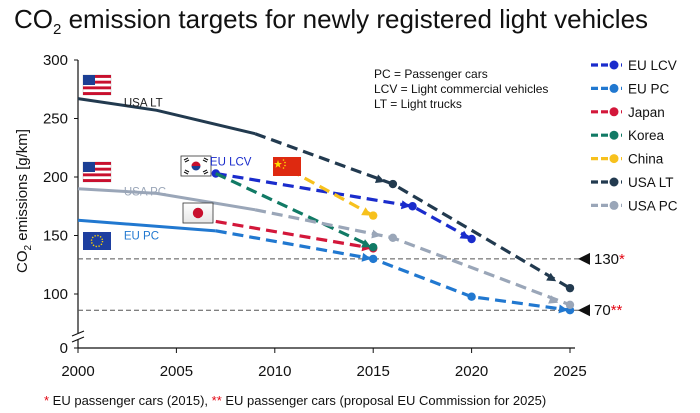 This screenshot has width=700, height=413. I want to click on legend-label-usa-pc: USA PC, so click(653, 205).